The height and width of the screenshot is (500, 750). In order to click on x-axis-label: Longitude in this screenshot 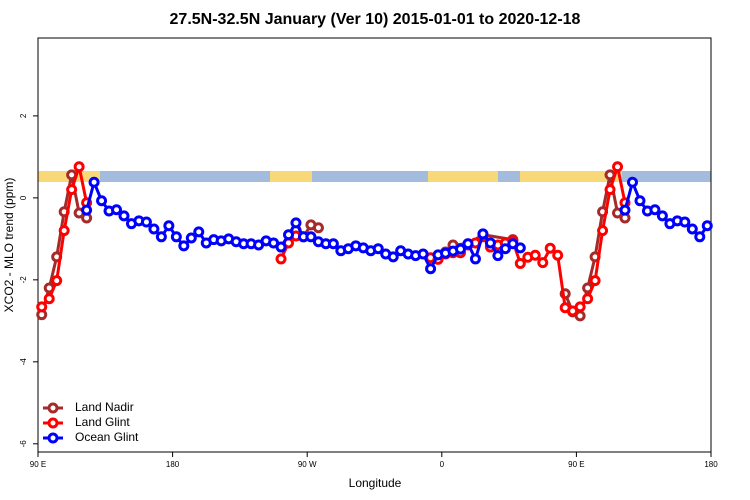, I will do `click(375, 483)`.